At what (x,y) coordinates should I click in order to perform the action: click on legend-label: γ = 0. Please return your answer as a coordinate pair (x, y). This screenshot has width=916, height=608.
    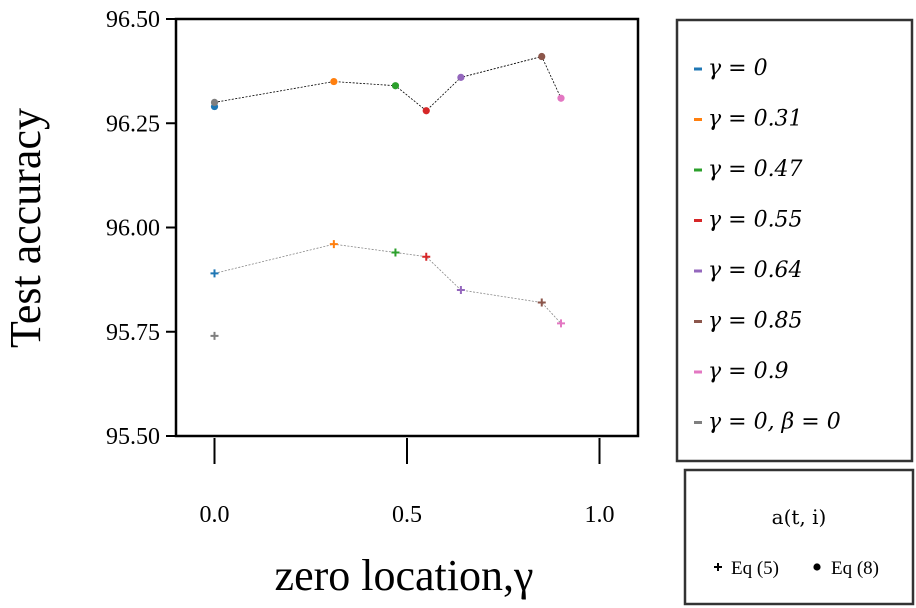
    Looking at the image, I should click on (738, 68).